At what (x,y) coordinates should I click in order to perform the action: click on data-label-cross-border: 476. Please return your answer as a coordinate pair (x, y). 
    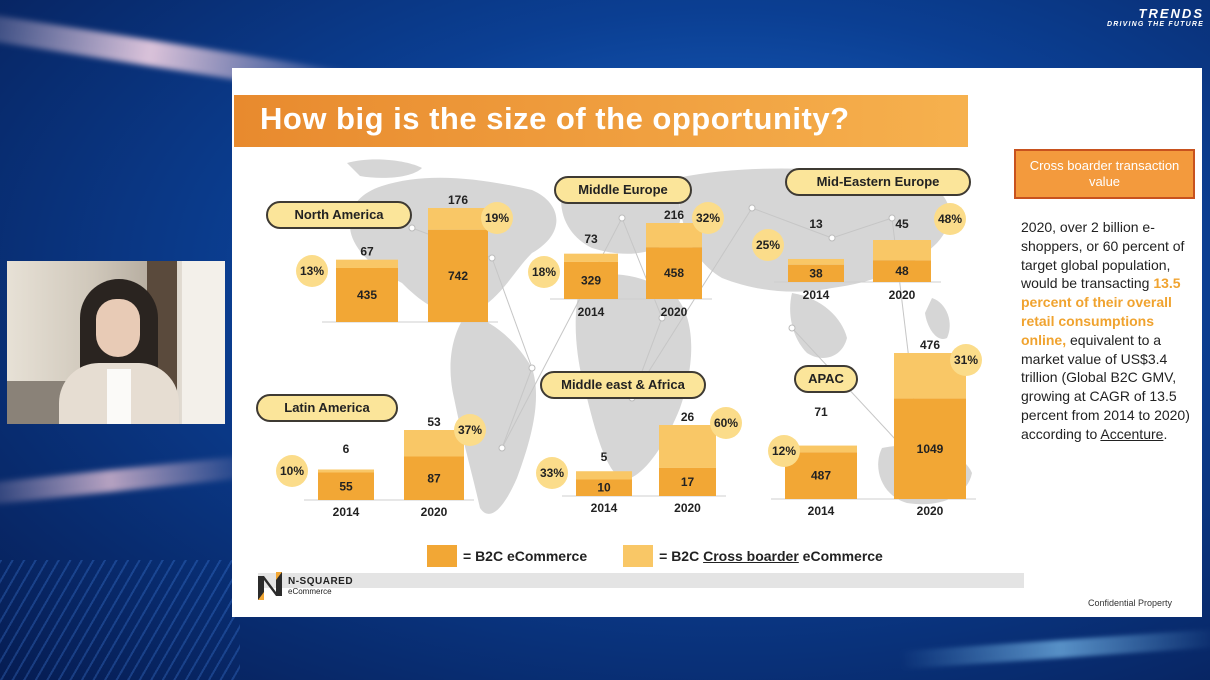
    Looking at the image, I should click on (930, 345).